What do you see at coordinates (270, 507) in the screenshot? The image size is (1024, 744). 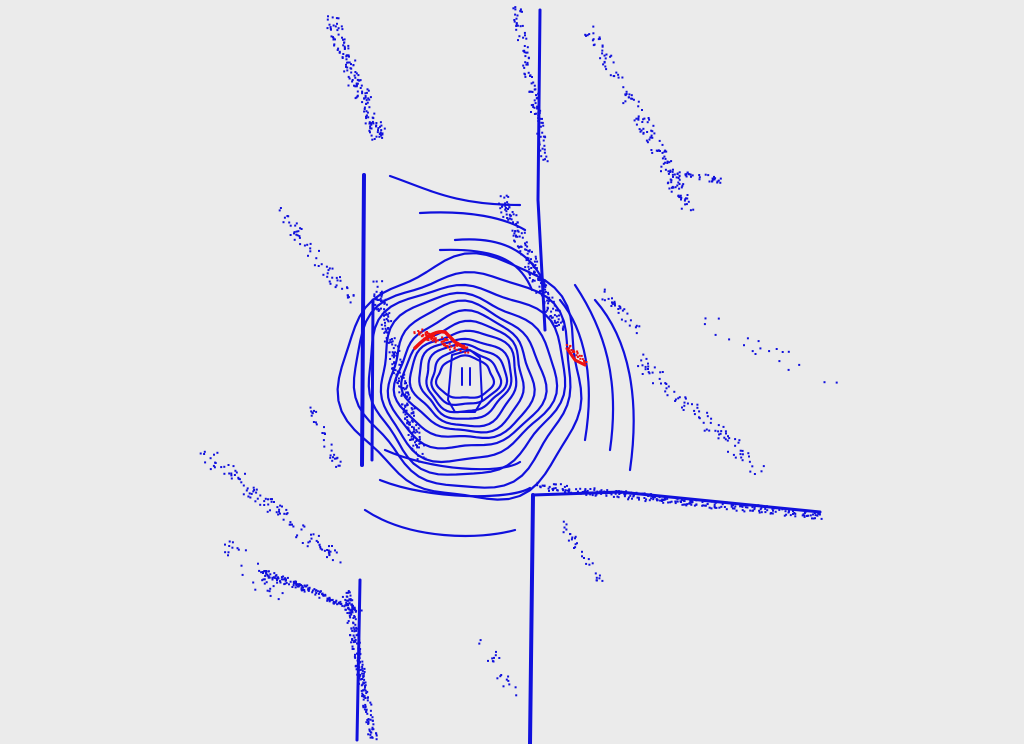 I see `clutter-lower-left` at bounding box center [270, 507].